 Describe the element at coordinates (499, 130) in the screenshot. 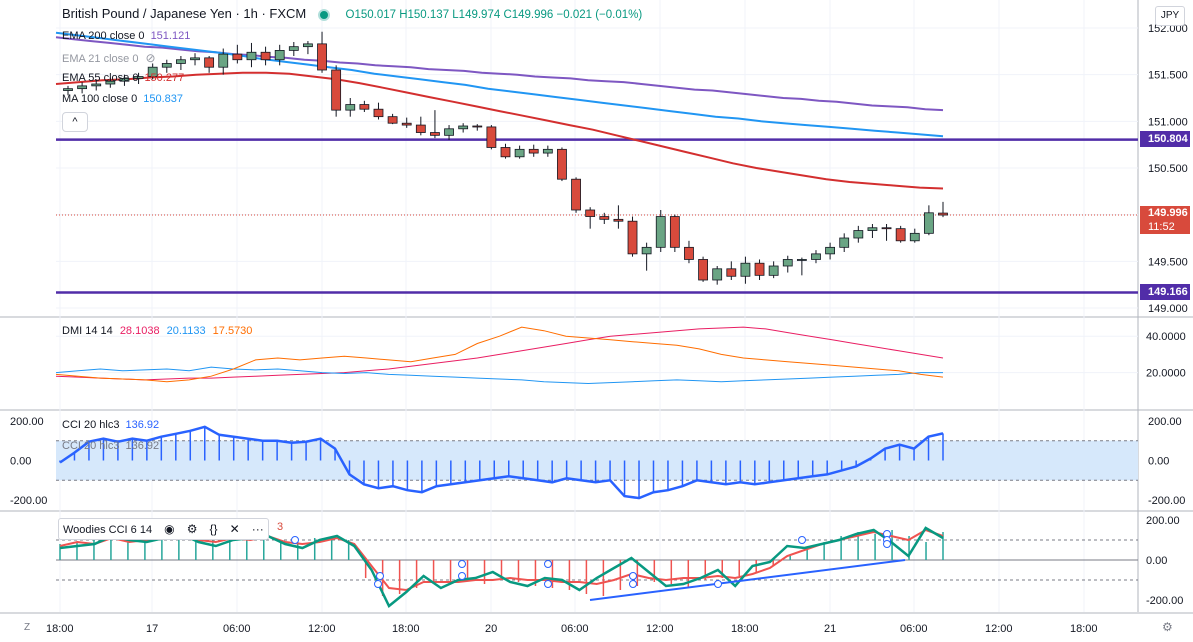

I see `ema55-line` at that location.